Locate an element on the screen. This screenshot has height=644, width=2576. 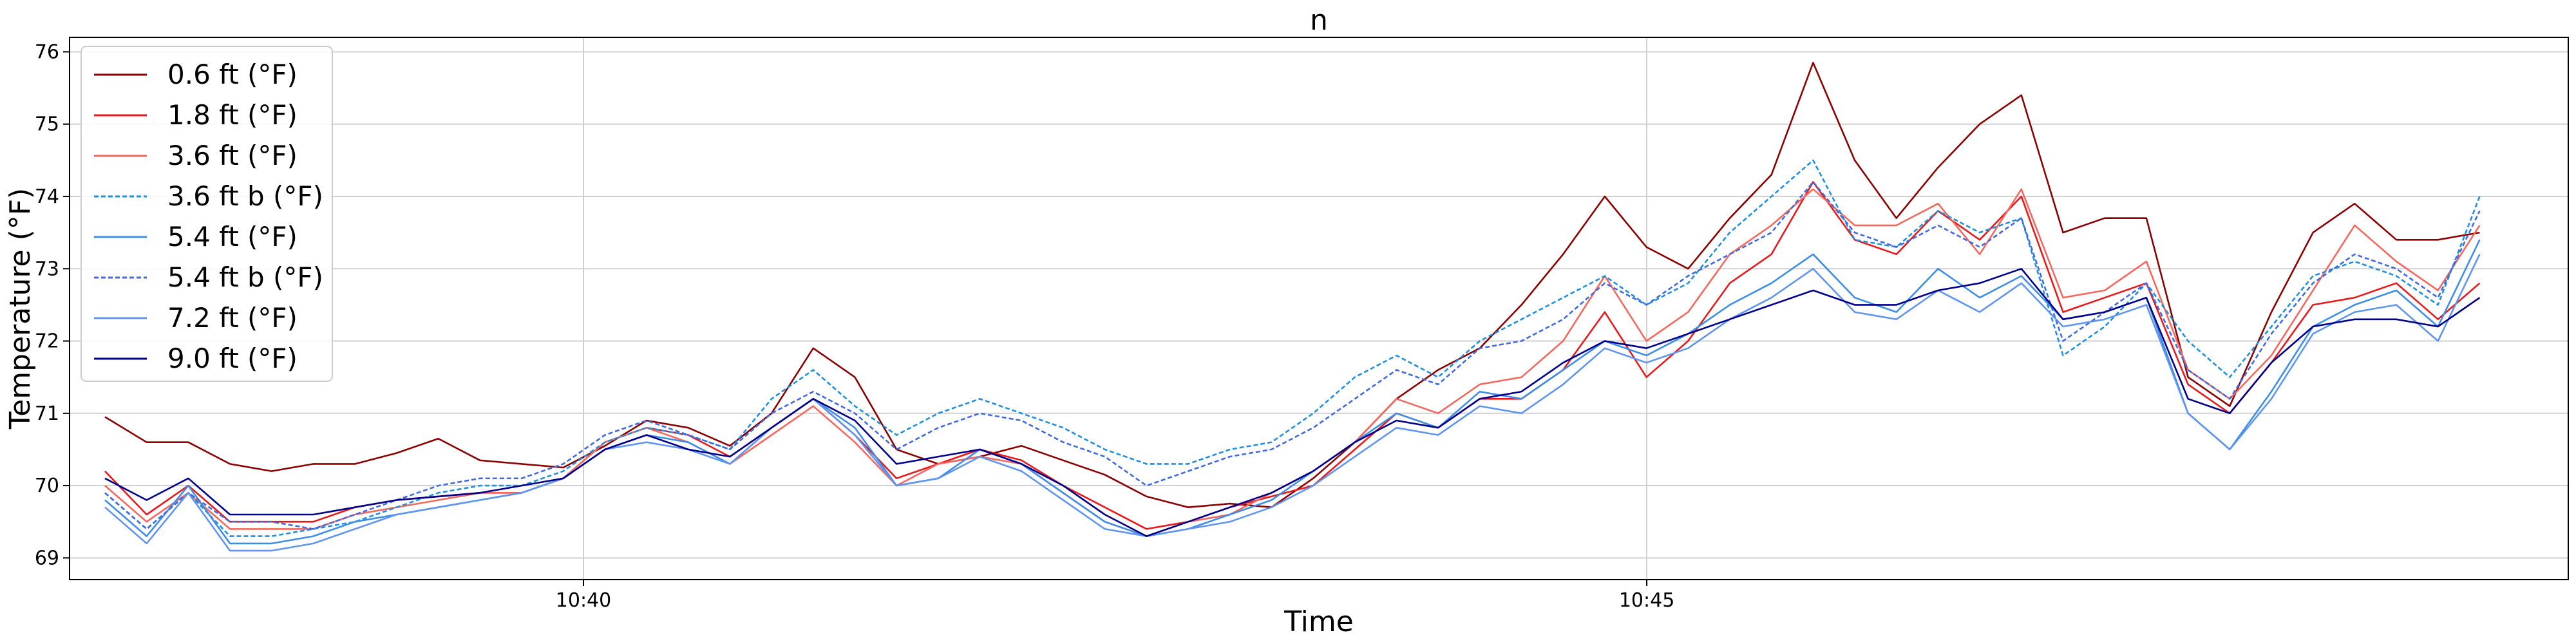
y-tick-label: 75 is located at coordinates (47, 124).